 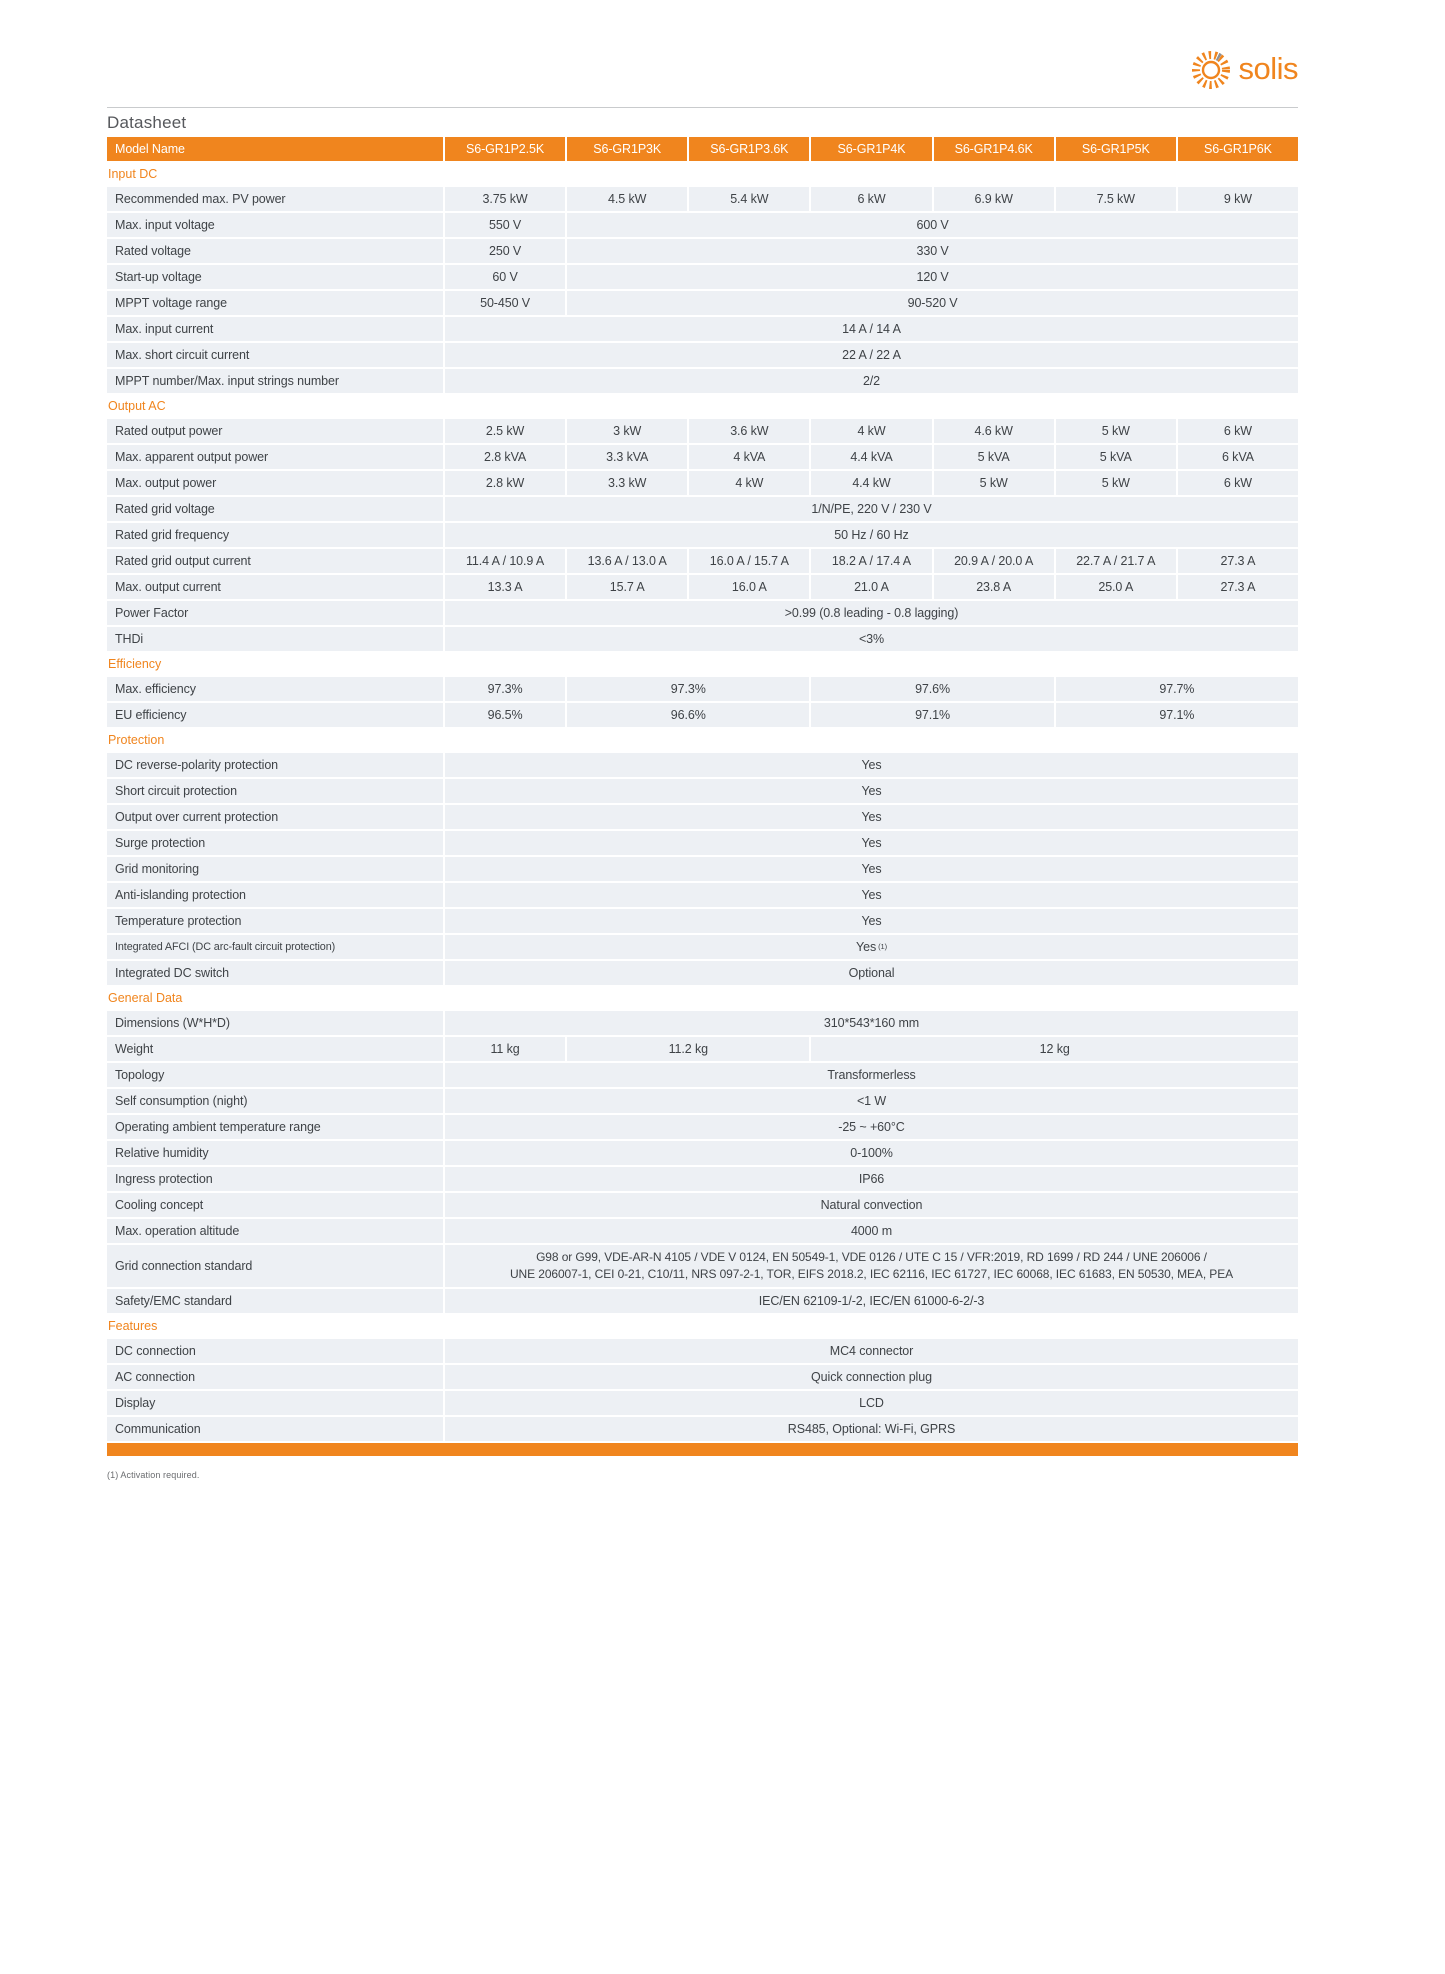 What do you see at coordinates (702, 843) in the screenshot?
I see `table-row: Surge protection Yes` at bounding box center [702, 843].